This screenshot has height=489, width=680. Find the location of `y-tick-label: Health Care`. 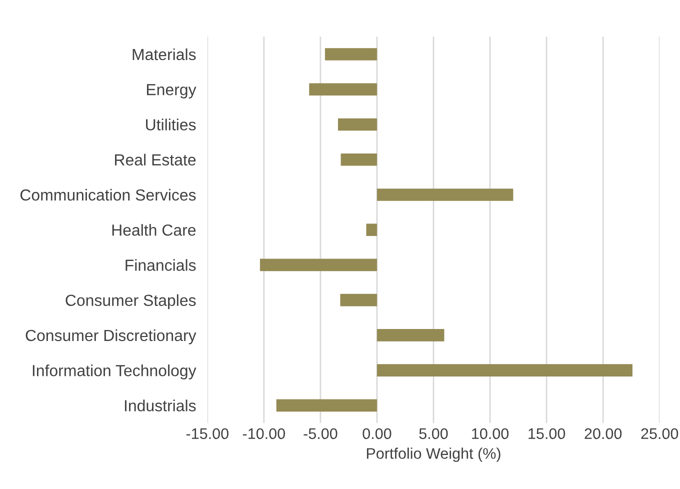

y-tick-label: Health Care is located at coordinates (154, 230).